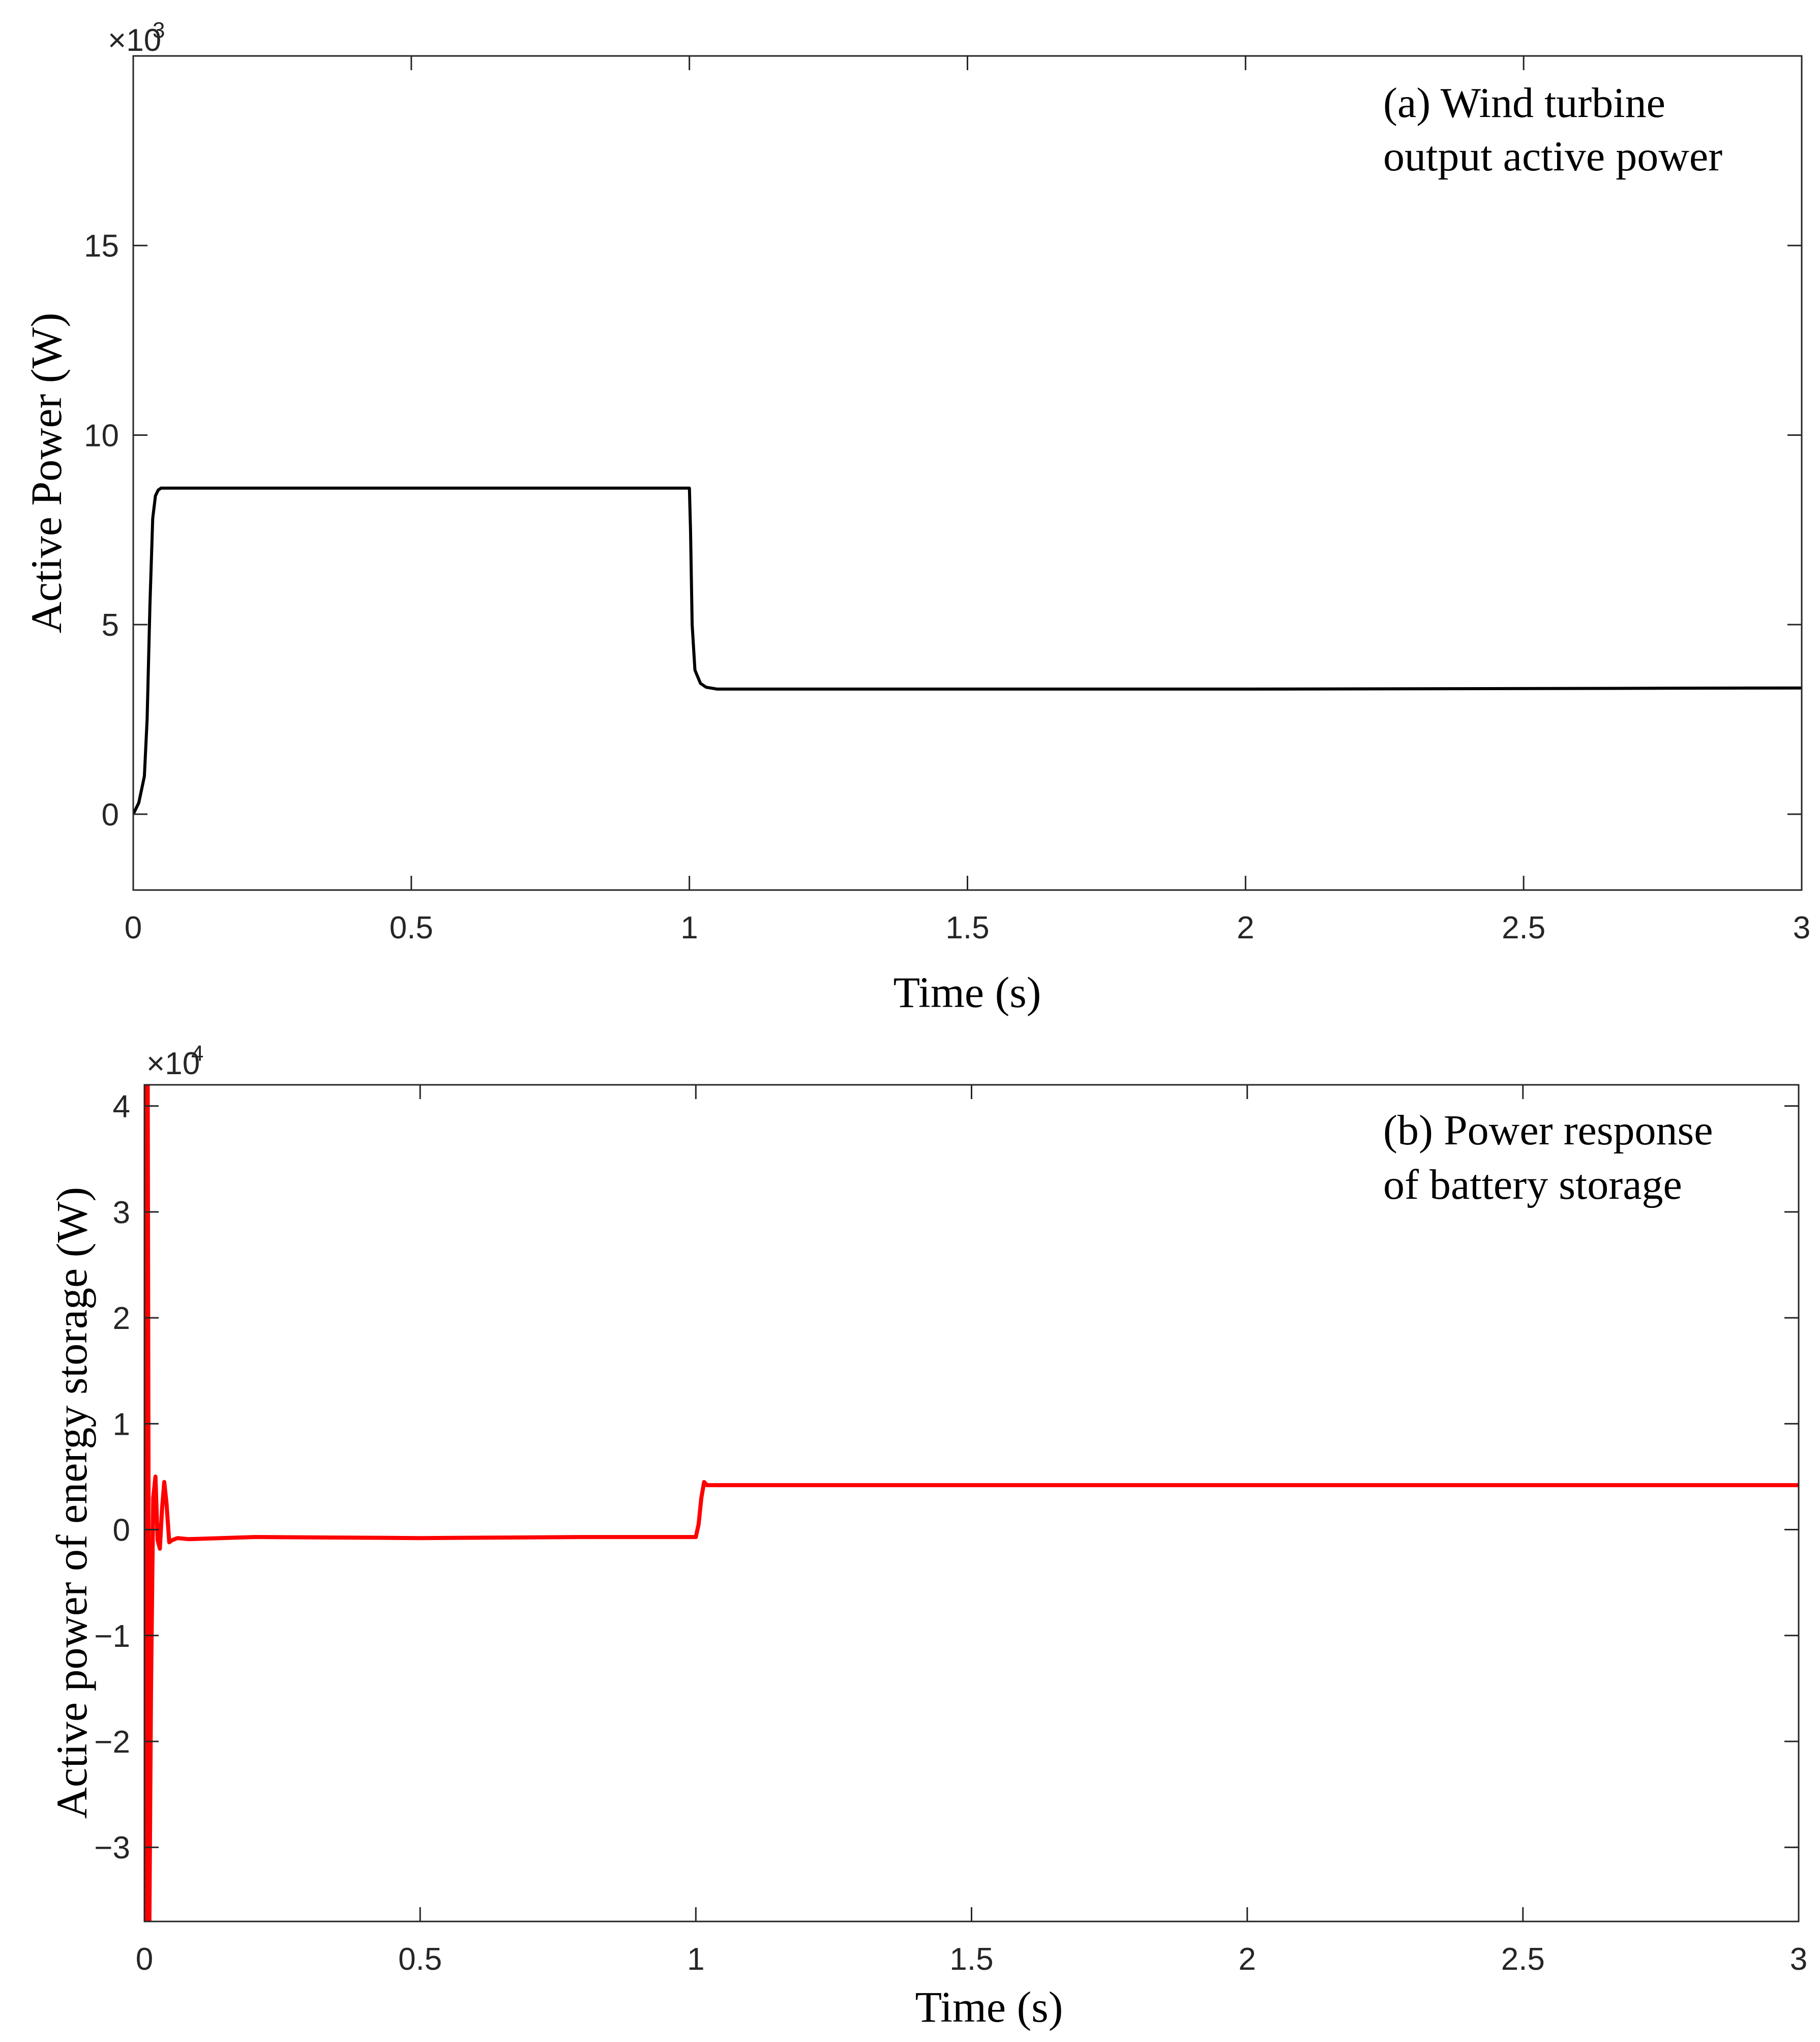 This screenshot has height=2042, width=1820. Describe the element at coordinates (112, 1848) in the screenshot. I see `y-tick-label-b-0: −3` at that location.